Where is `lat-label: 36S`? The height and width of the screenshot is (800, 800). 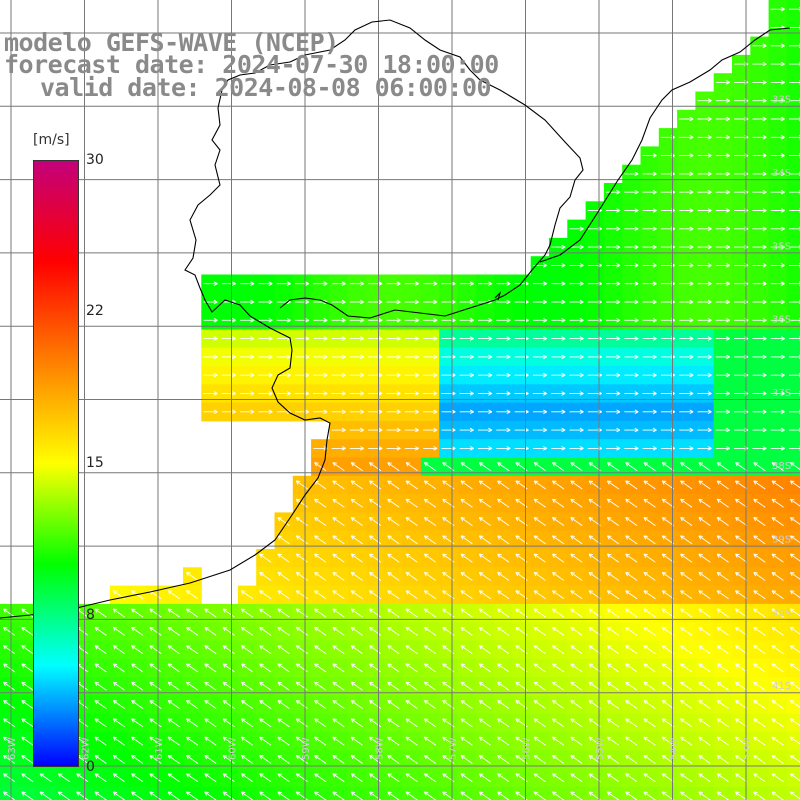 lat-label: 36S is located at coordinates (781, 320).